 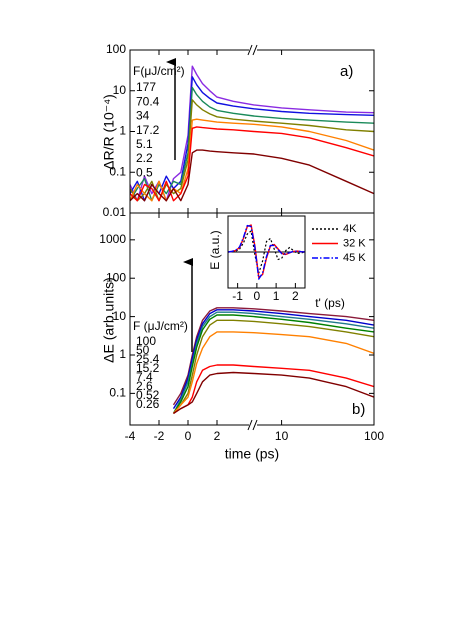 What do you see at coordinates (358, 409) in the screenshot?
I see `panel-label: b)` at bounding box center [358, 409].